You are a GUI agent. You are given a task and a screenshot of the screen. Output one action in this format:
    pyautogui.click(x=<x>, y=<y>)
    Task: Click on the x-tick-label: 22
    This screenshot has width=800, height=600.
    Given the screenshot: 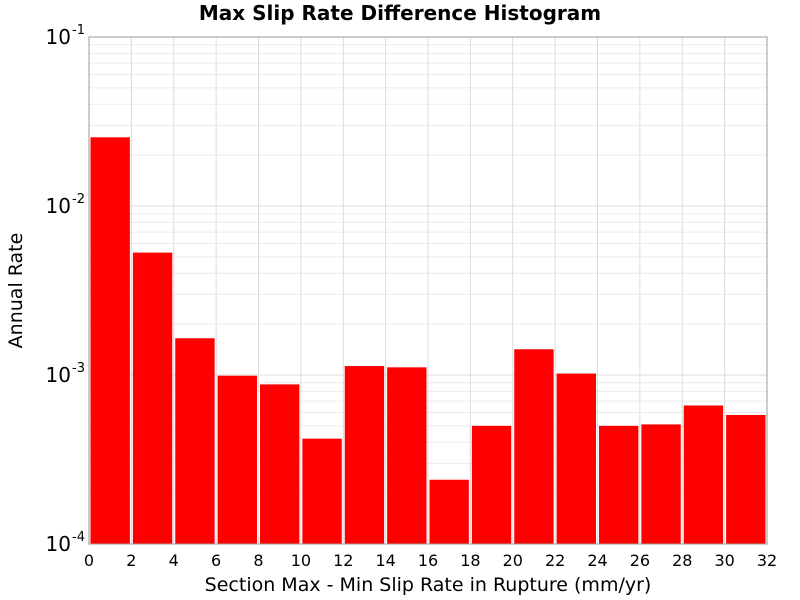 What is the action you would take?
    pyautogui.click(x=555, y=560)
    